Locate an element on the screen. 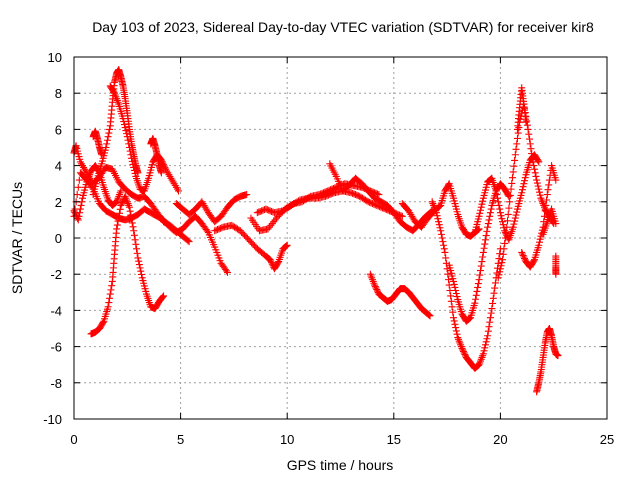  x-tick-label: 20 is located at coordinates (500, 439).